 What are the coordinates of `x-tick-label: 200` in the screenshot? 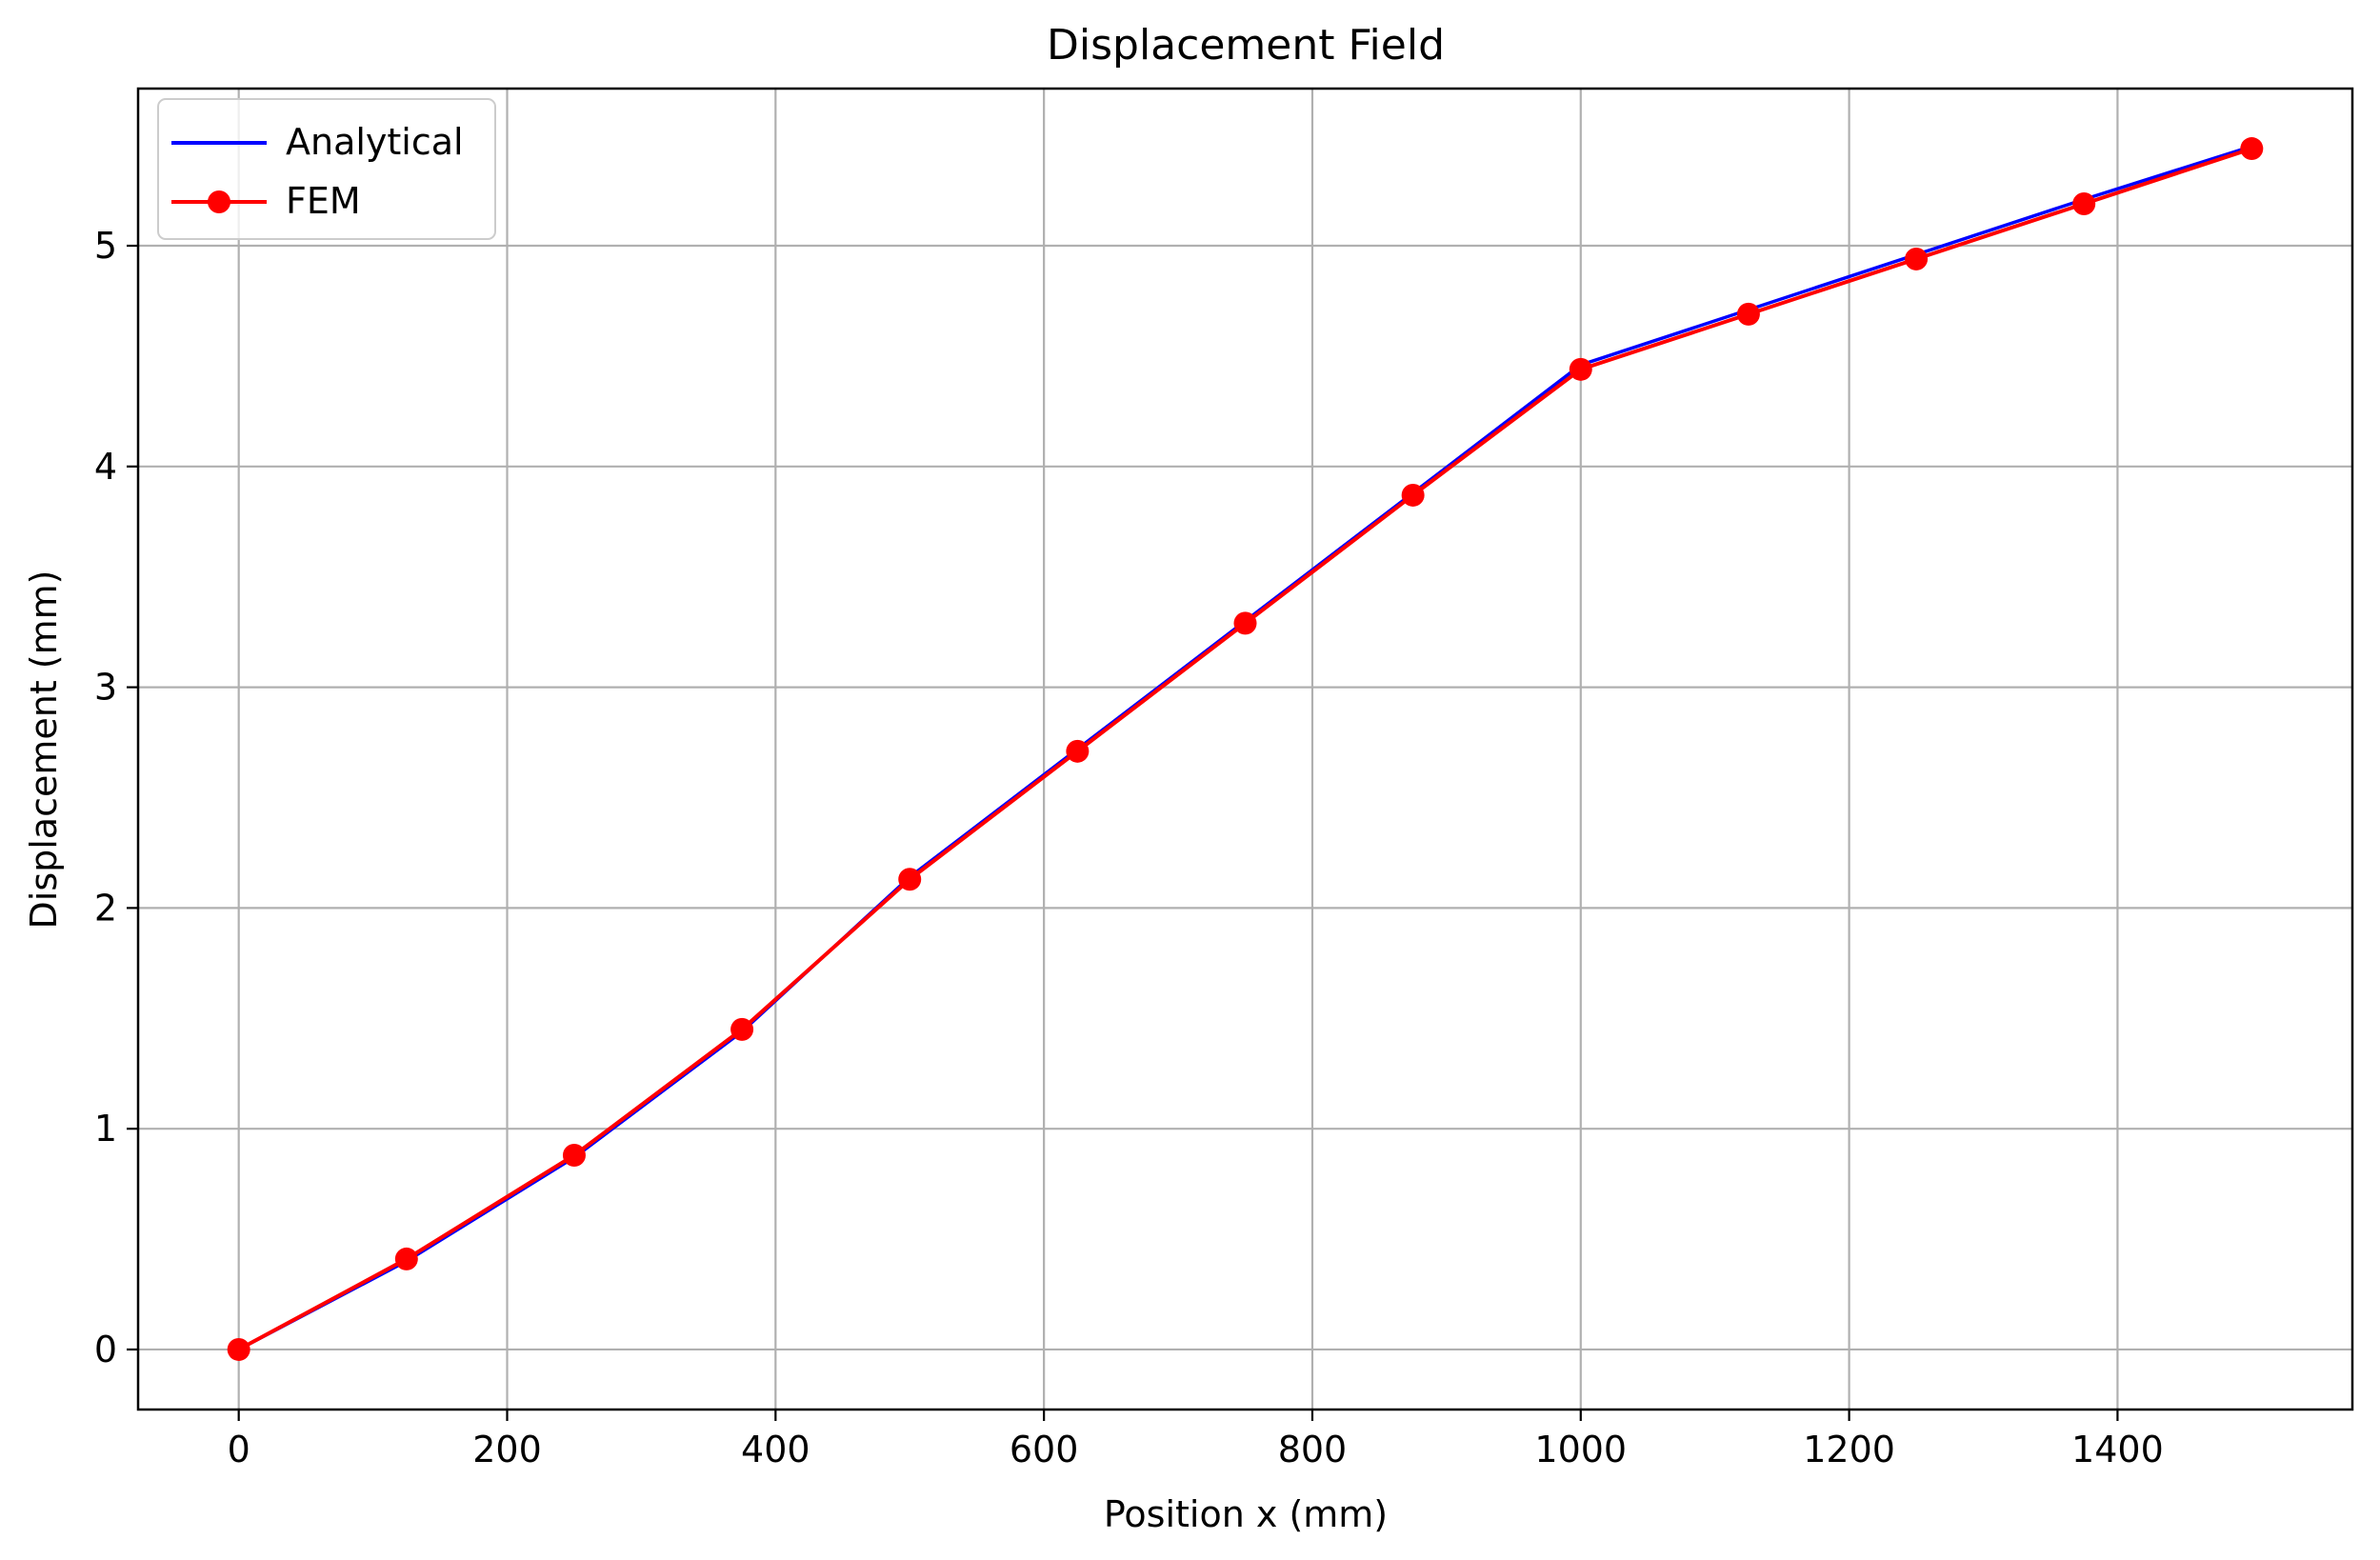 It's located at (507, 1449).